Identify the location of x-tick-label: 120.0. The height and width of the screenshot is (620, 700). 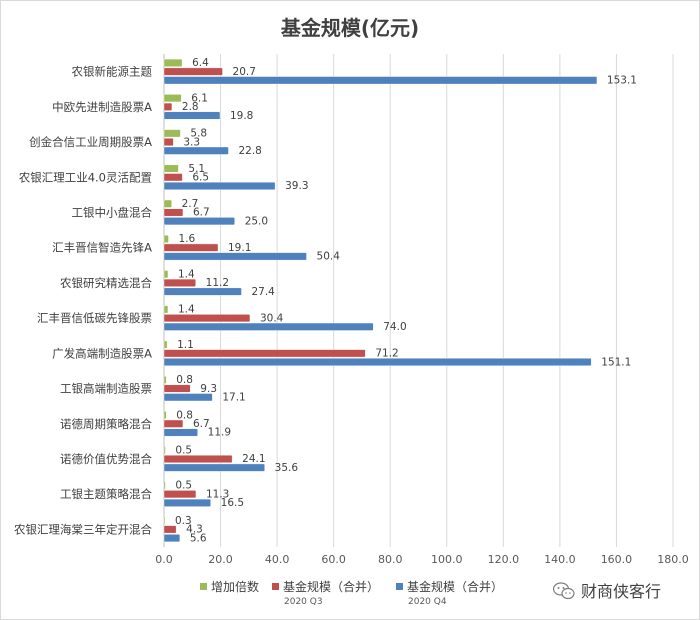
(504, 559).